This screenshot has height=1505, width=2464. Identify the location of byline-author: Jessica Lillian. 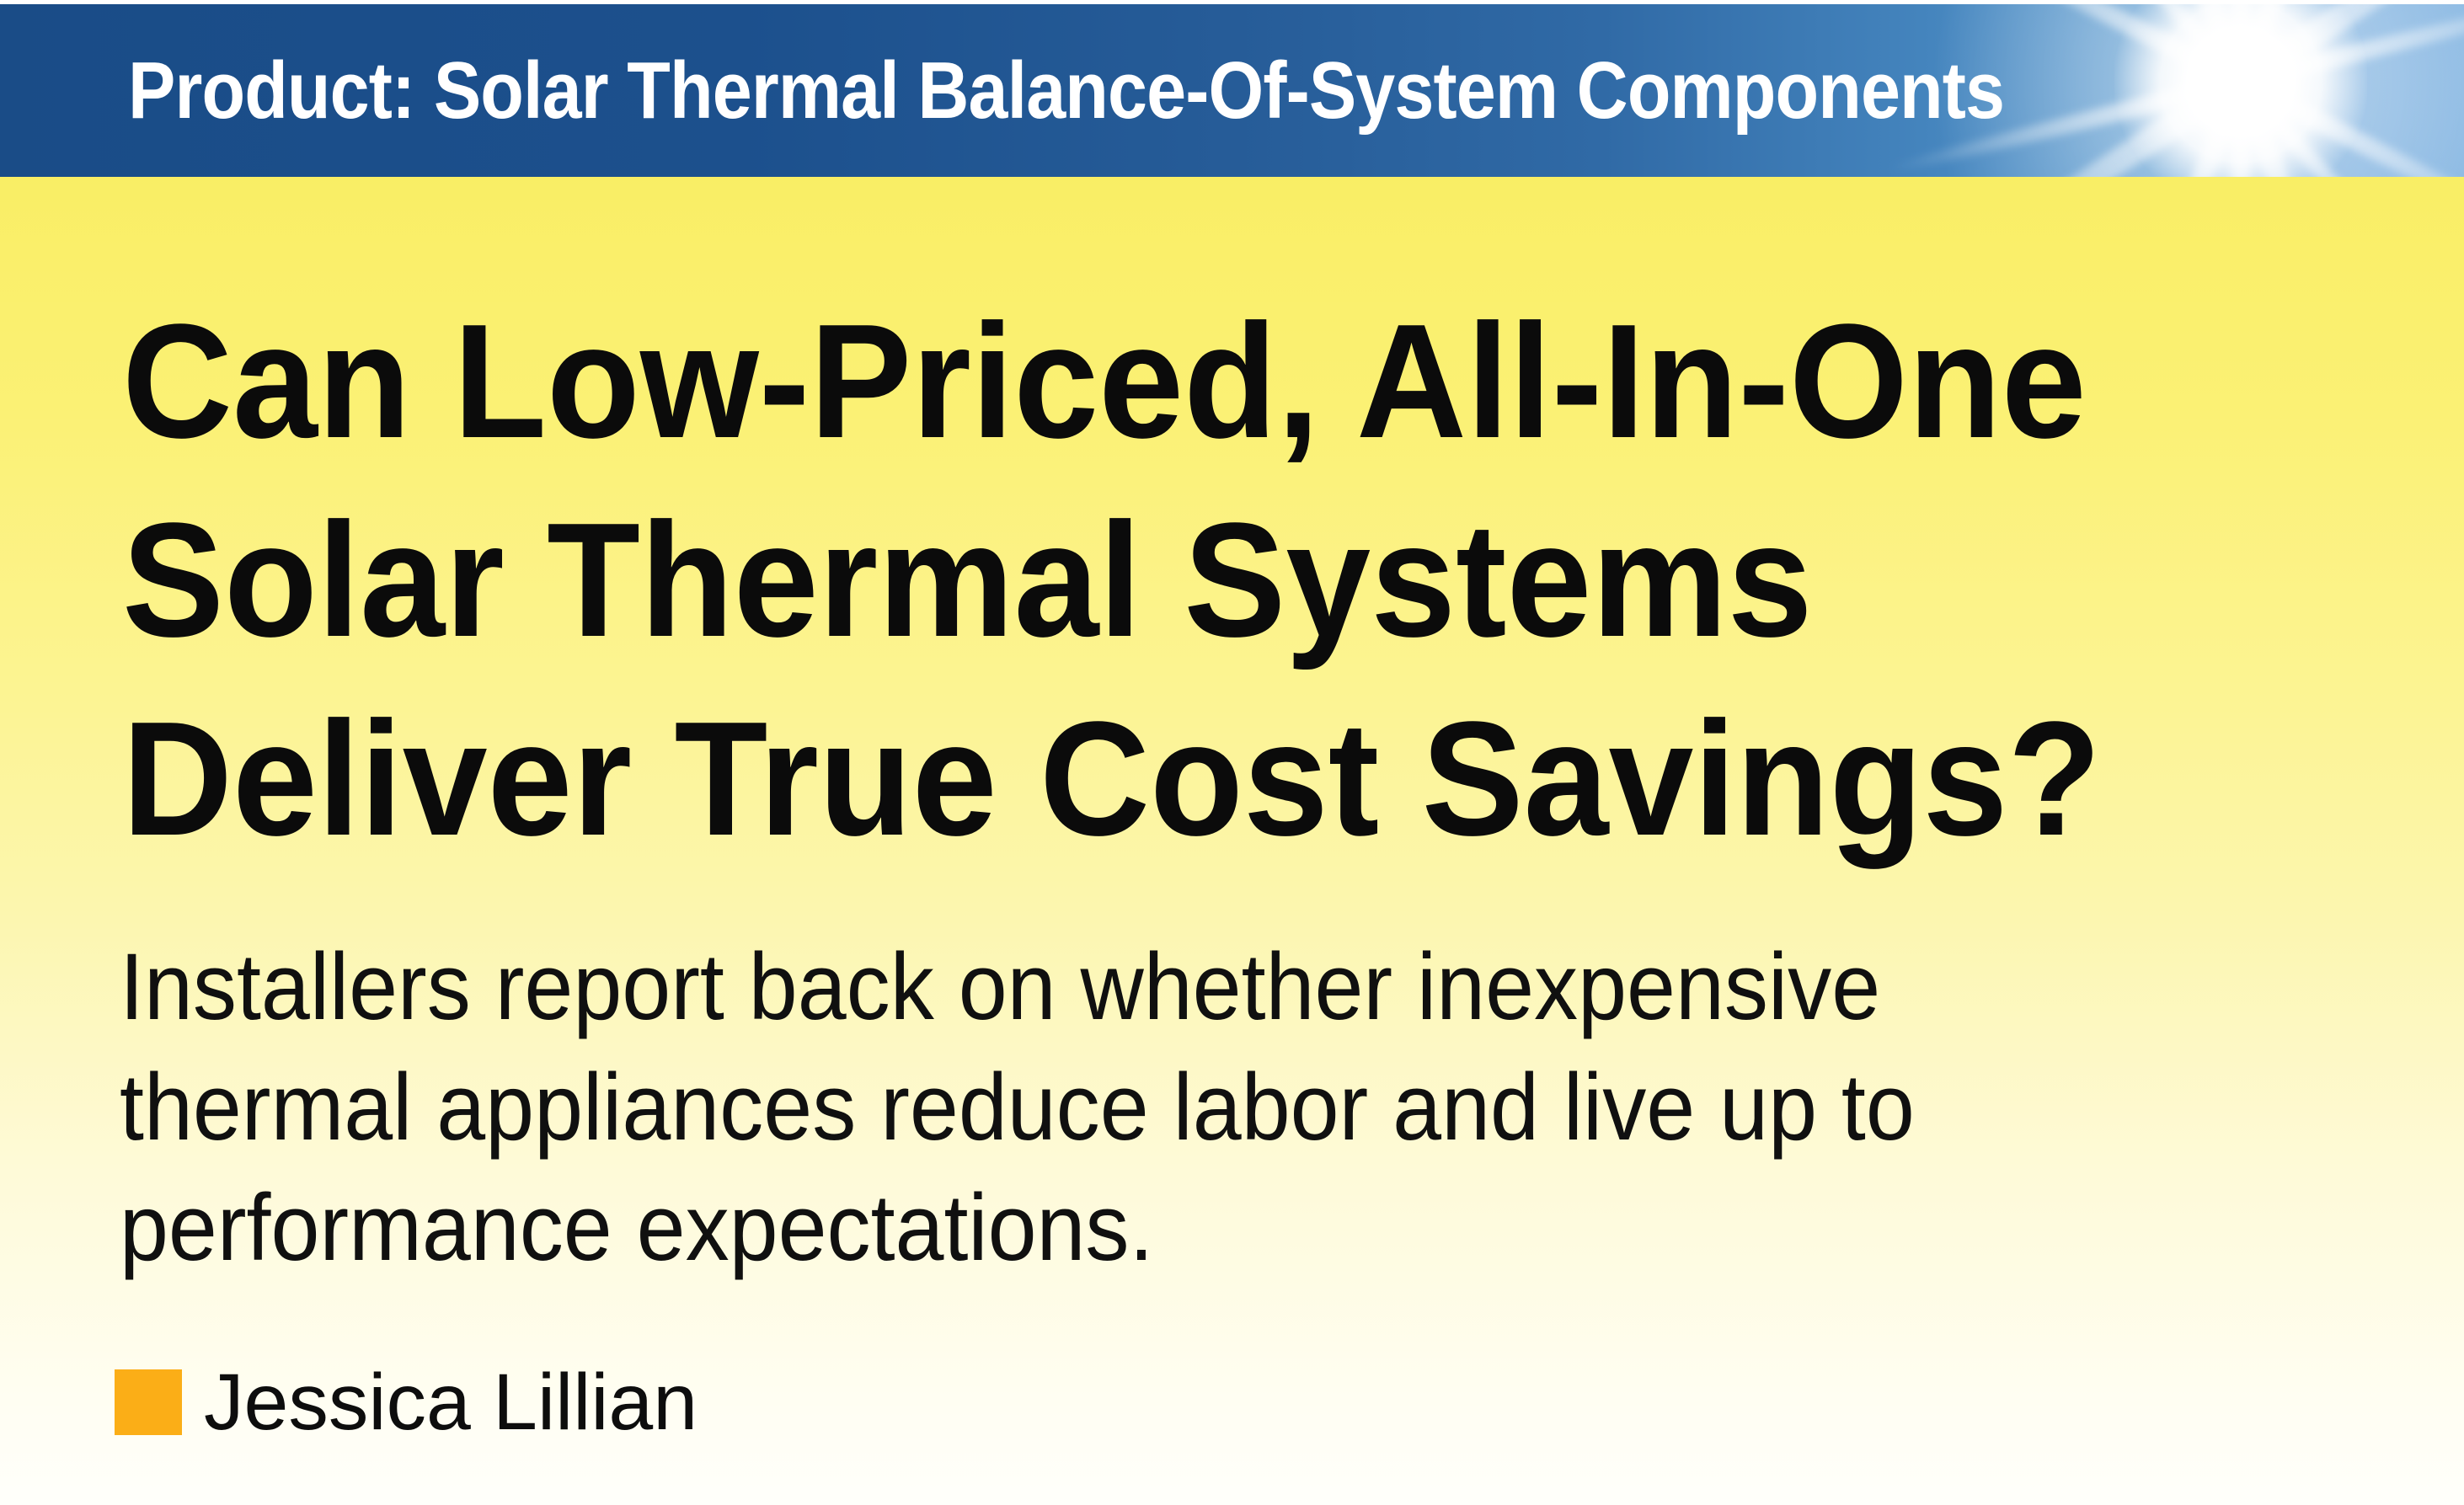
(451, 1402).